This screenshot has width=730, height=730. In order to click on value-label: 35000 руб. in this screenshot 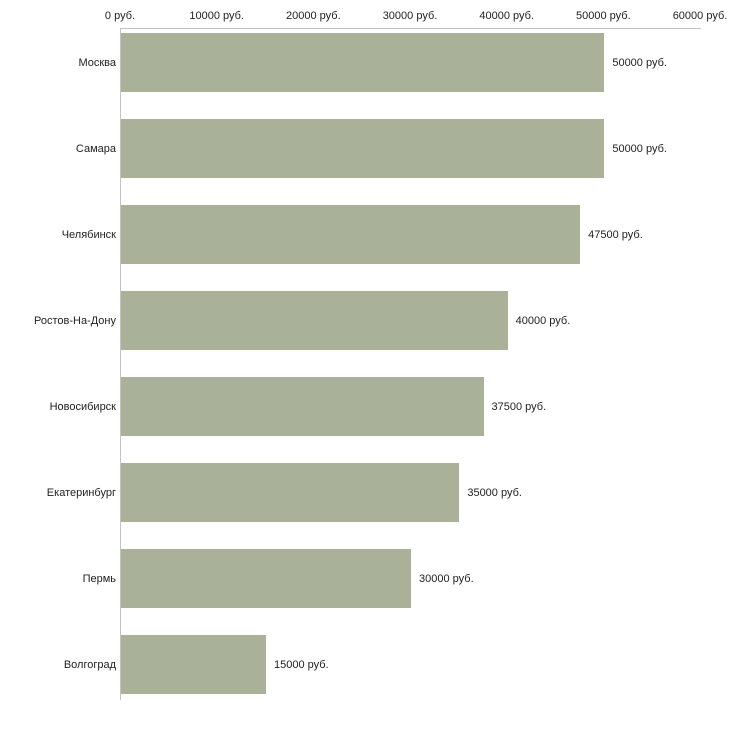, I will do `click(494, 492)`.